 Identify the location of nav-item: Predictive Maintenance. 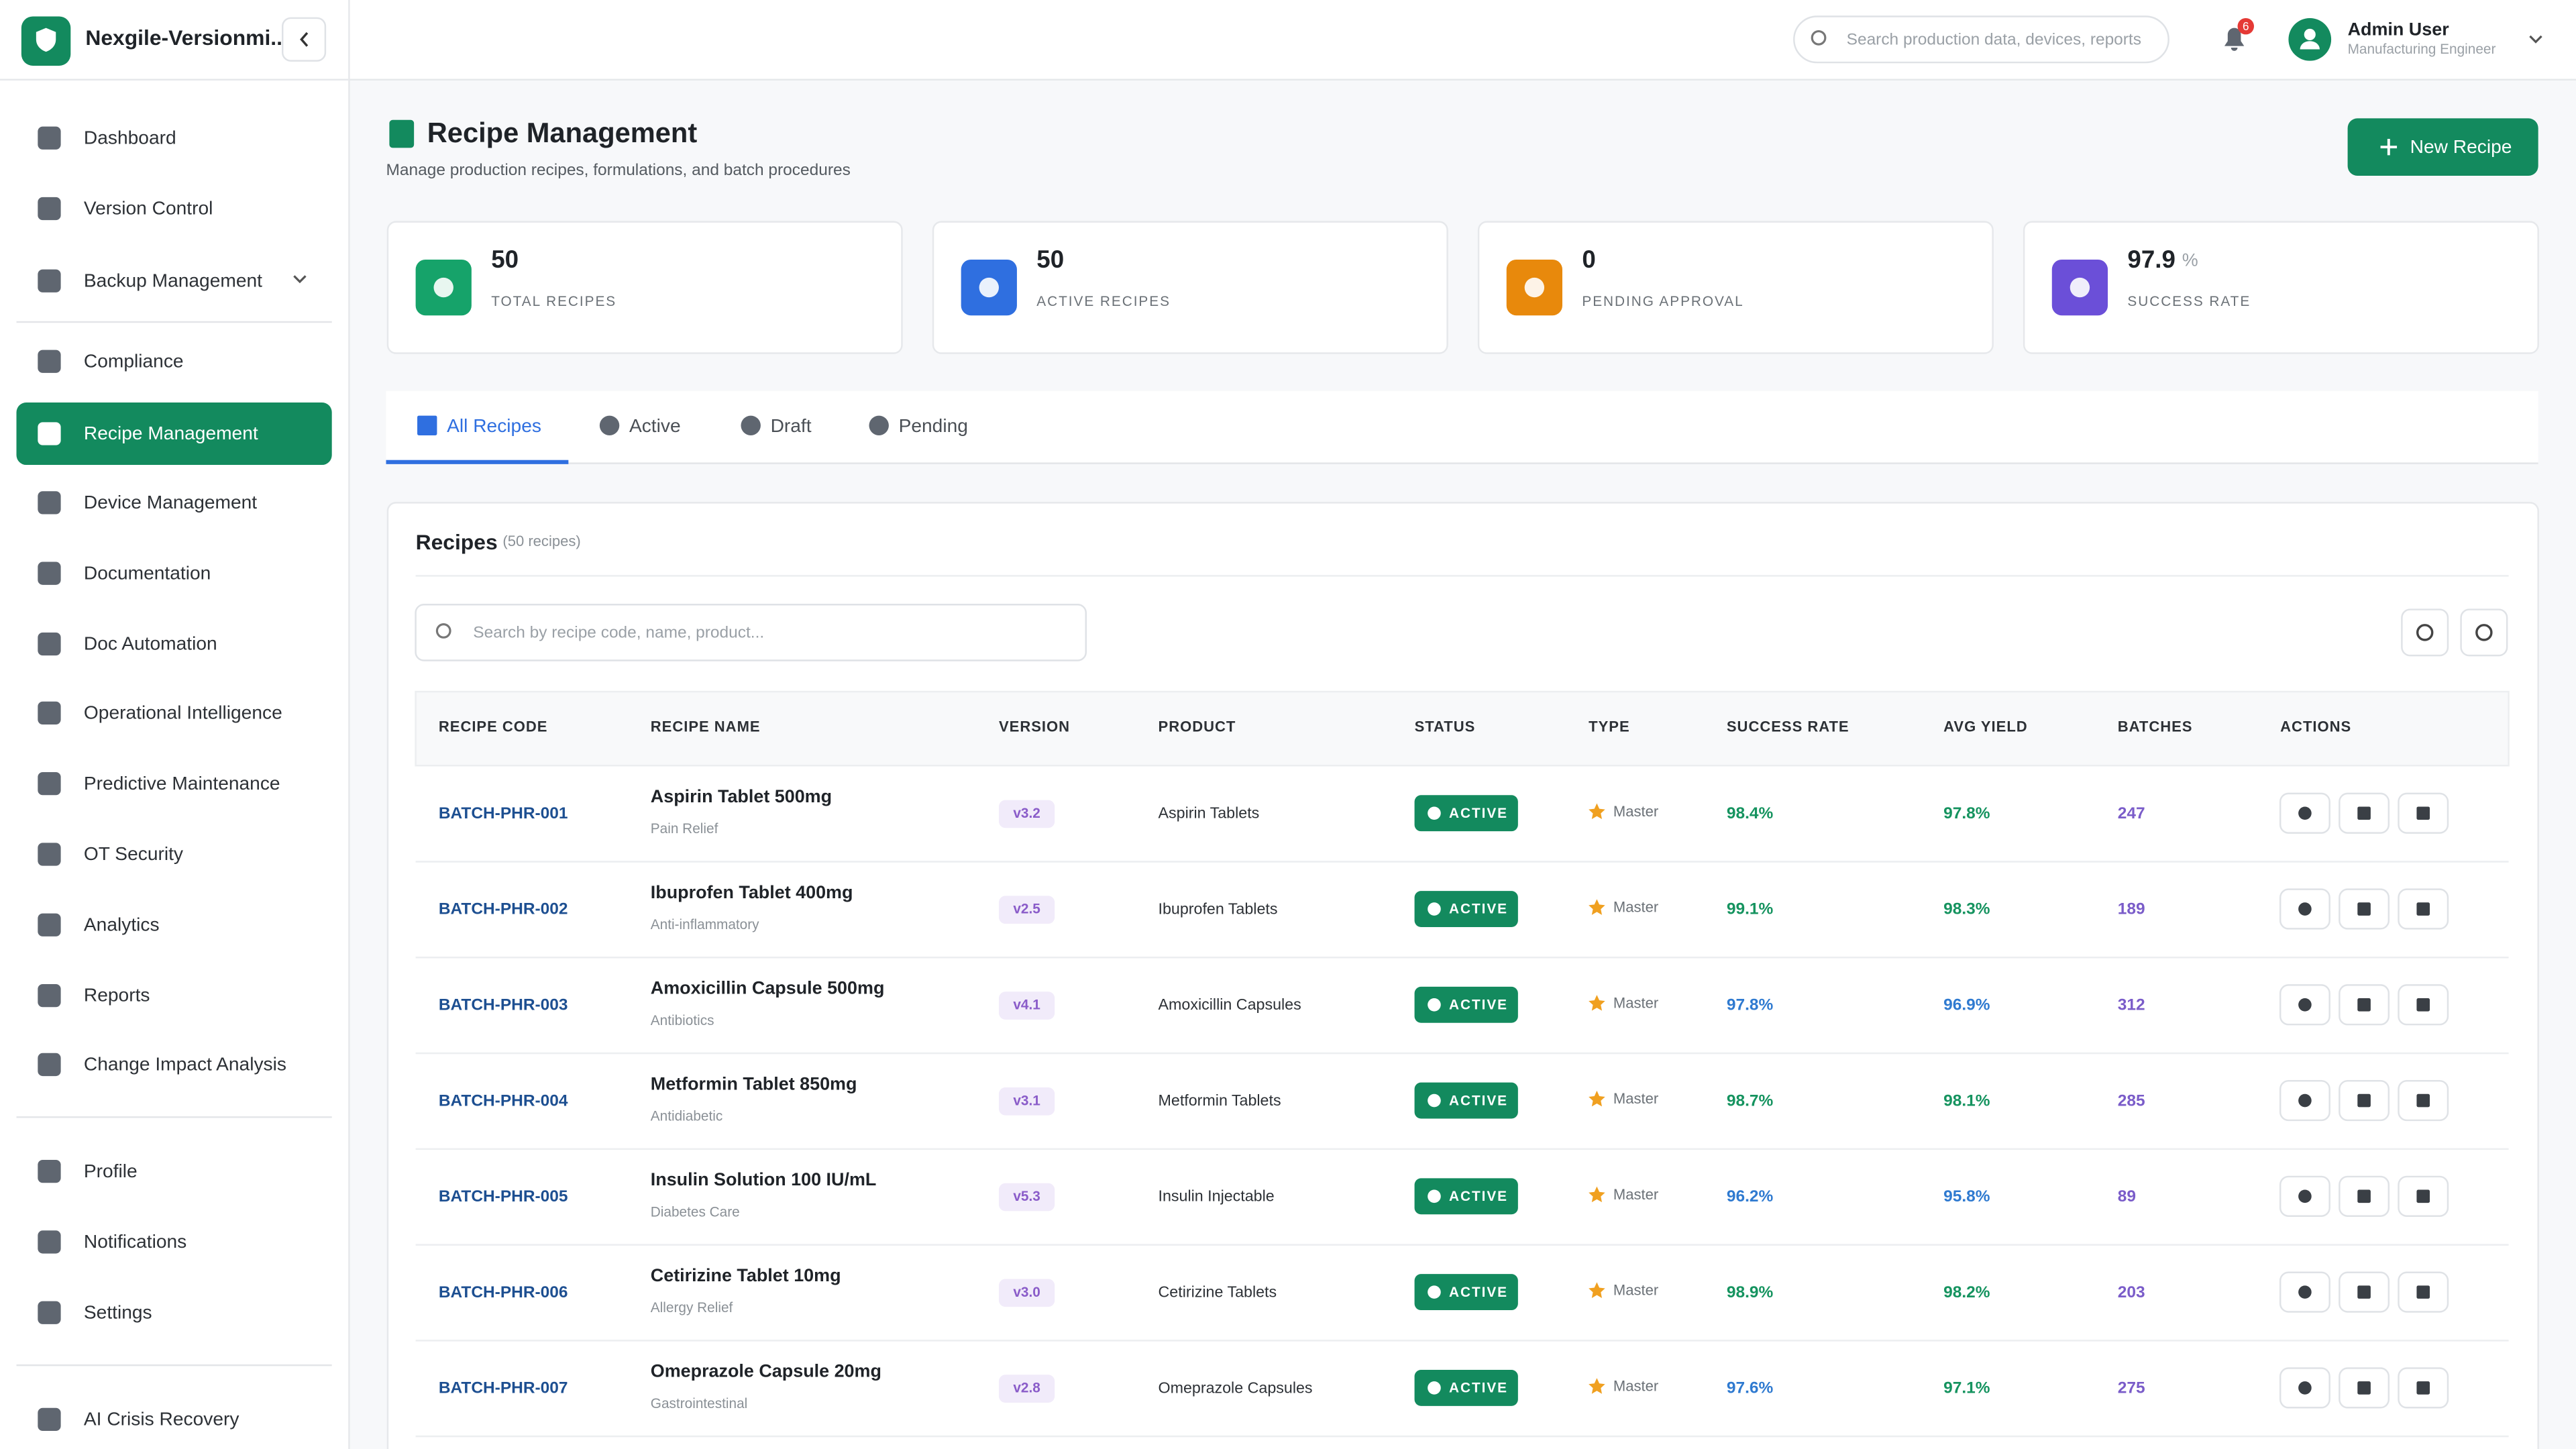
(182, 783).